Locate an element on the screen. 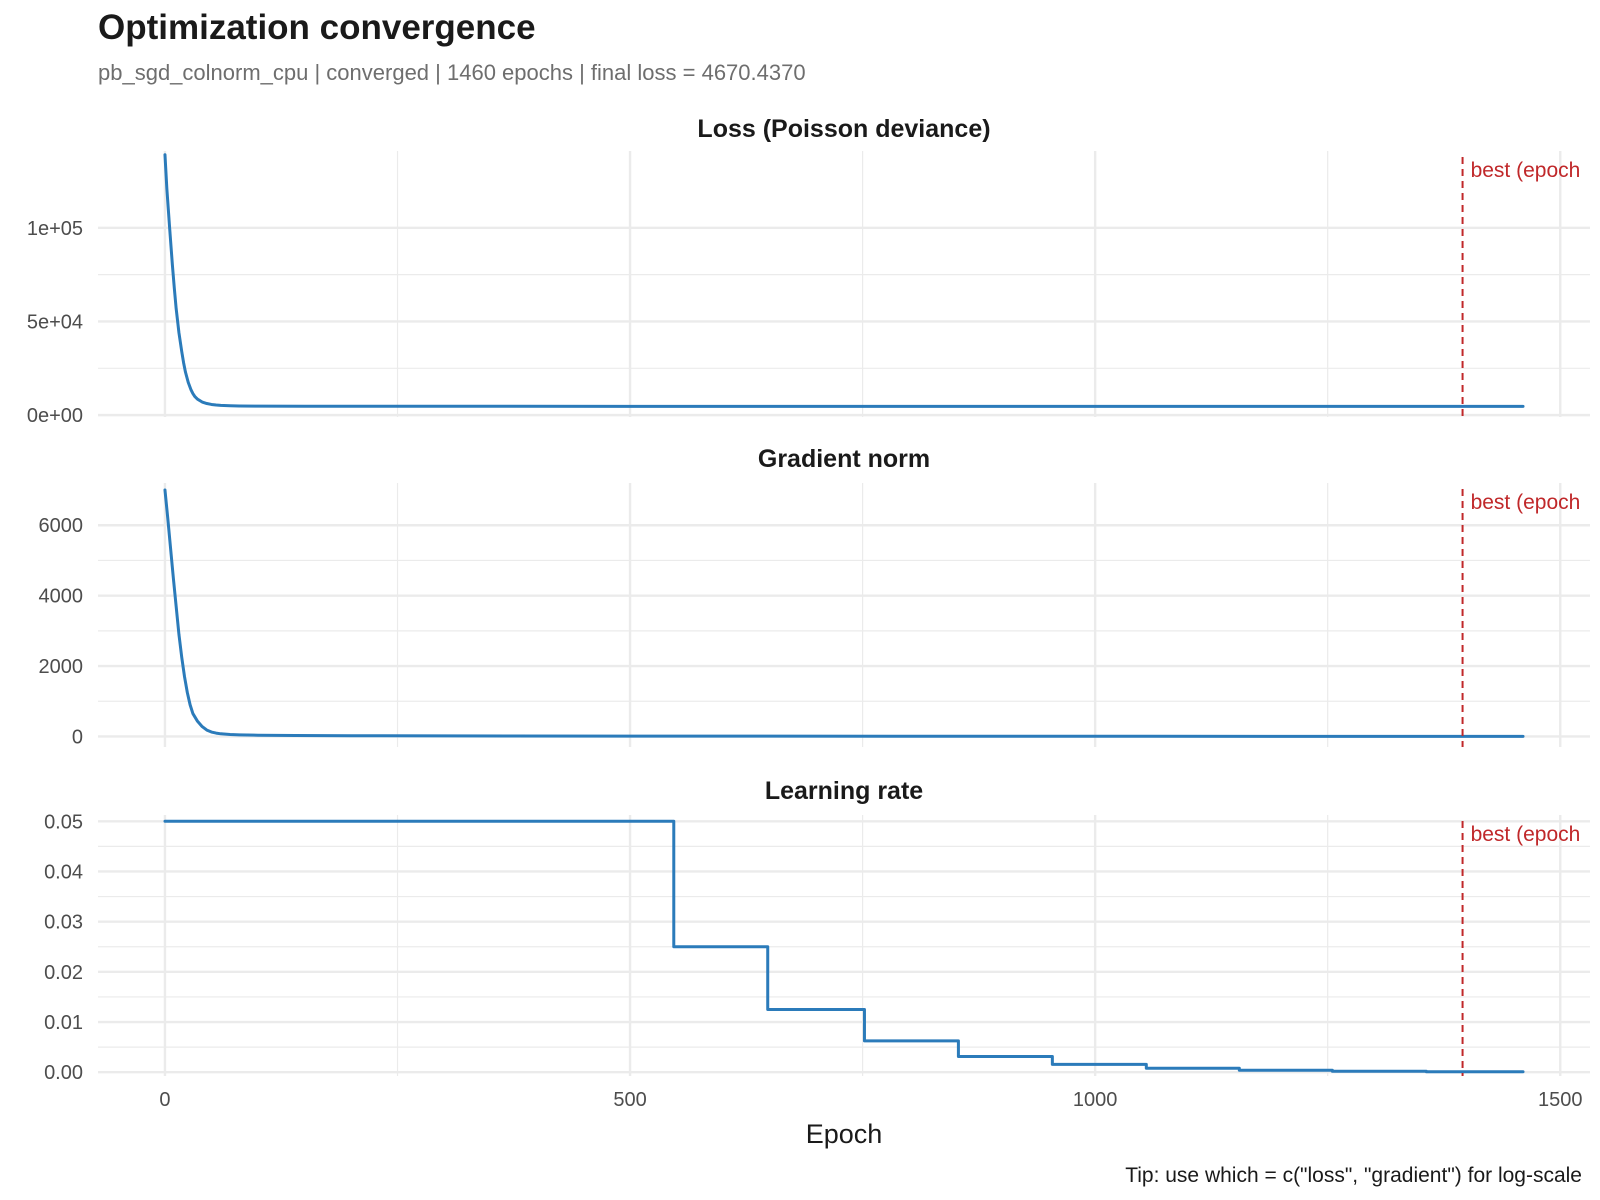 The image size is (1600, 1200). x-axis-label: Epoch is located at coordinates (844, 1134).